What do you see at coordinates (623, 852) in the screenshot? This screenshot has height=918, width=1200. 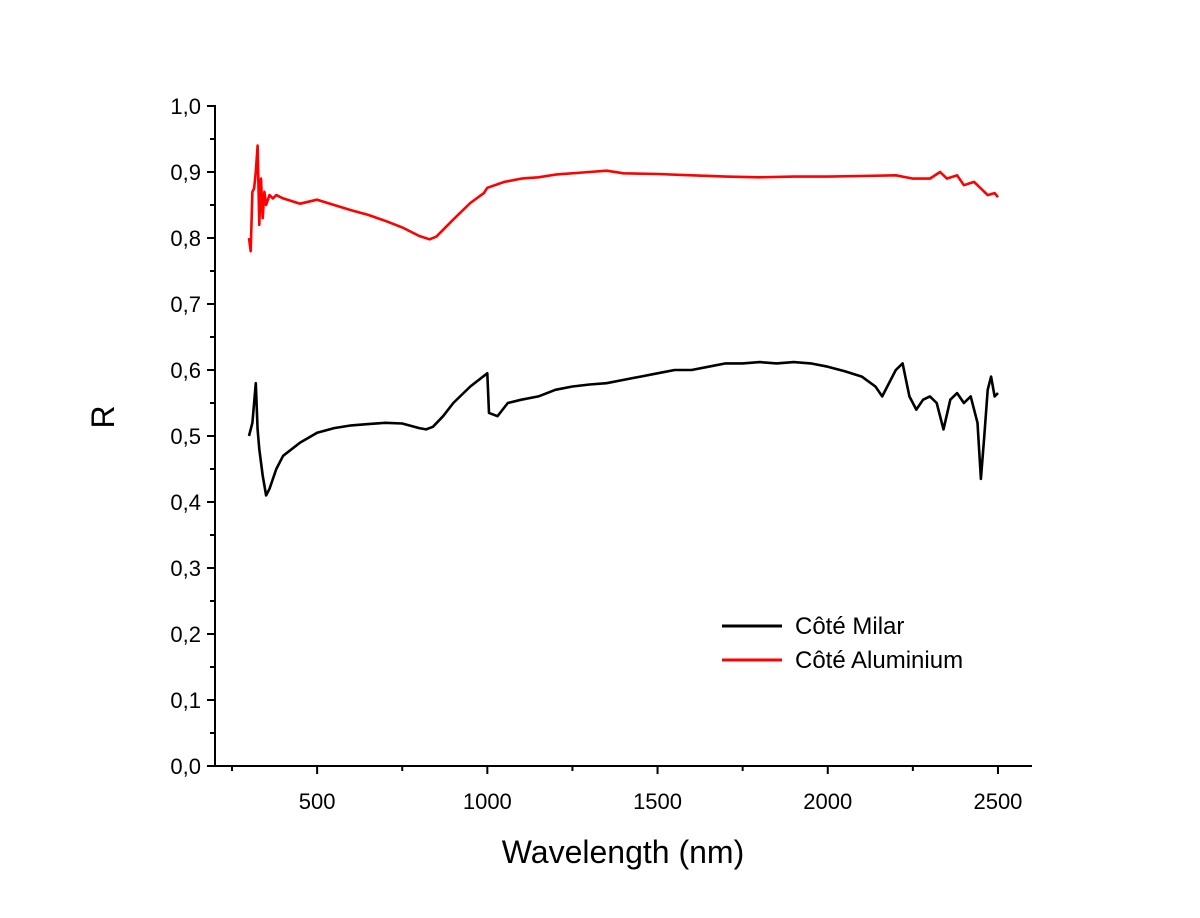 I see `x-axis-title: Wavelength (nm)` at bounding box center [623, 852].